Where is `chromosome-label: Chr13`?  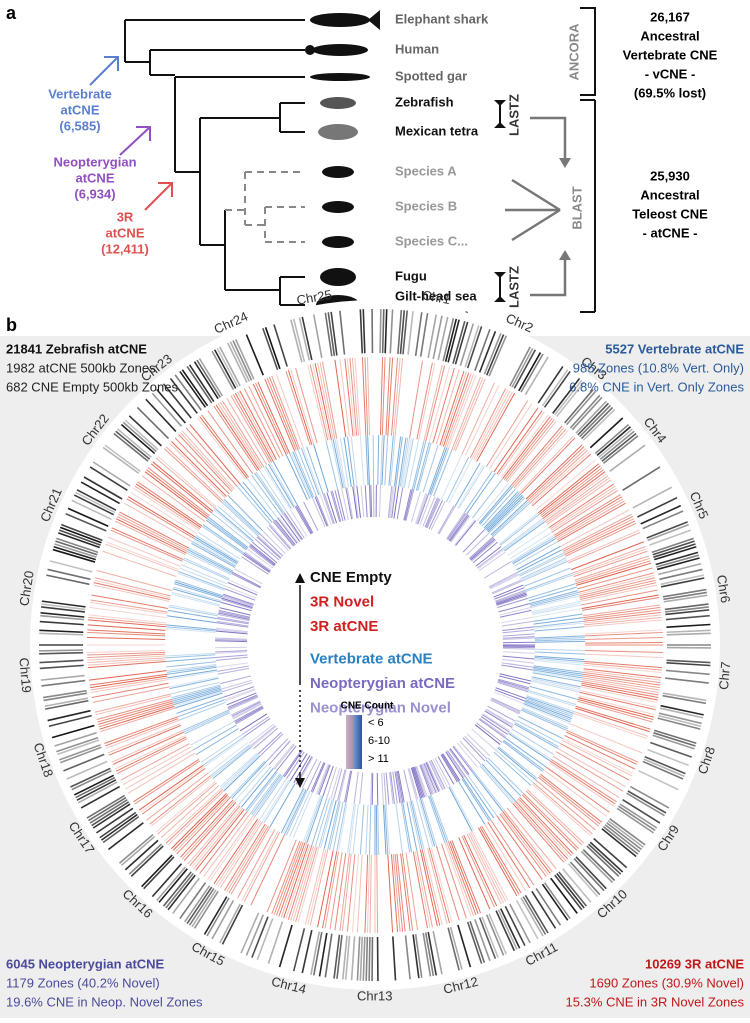
chromosome-label: Chr13 is located at coordinates (374, 995).